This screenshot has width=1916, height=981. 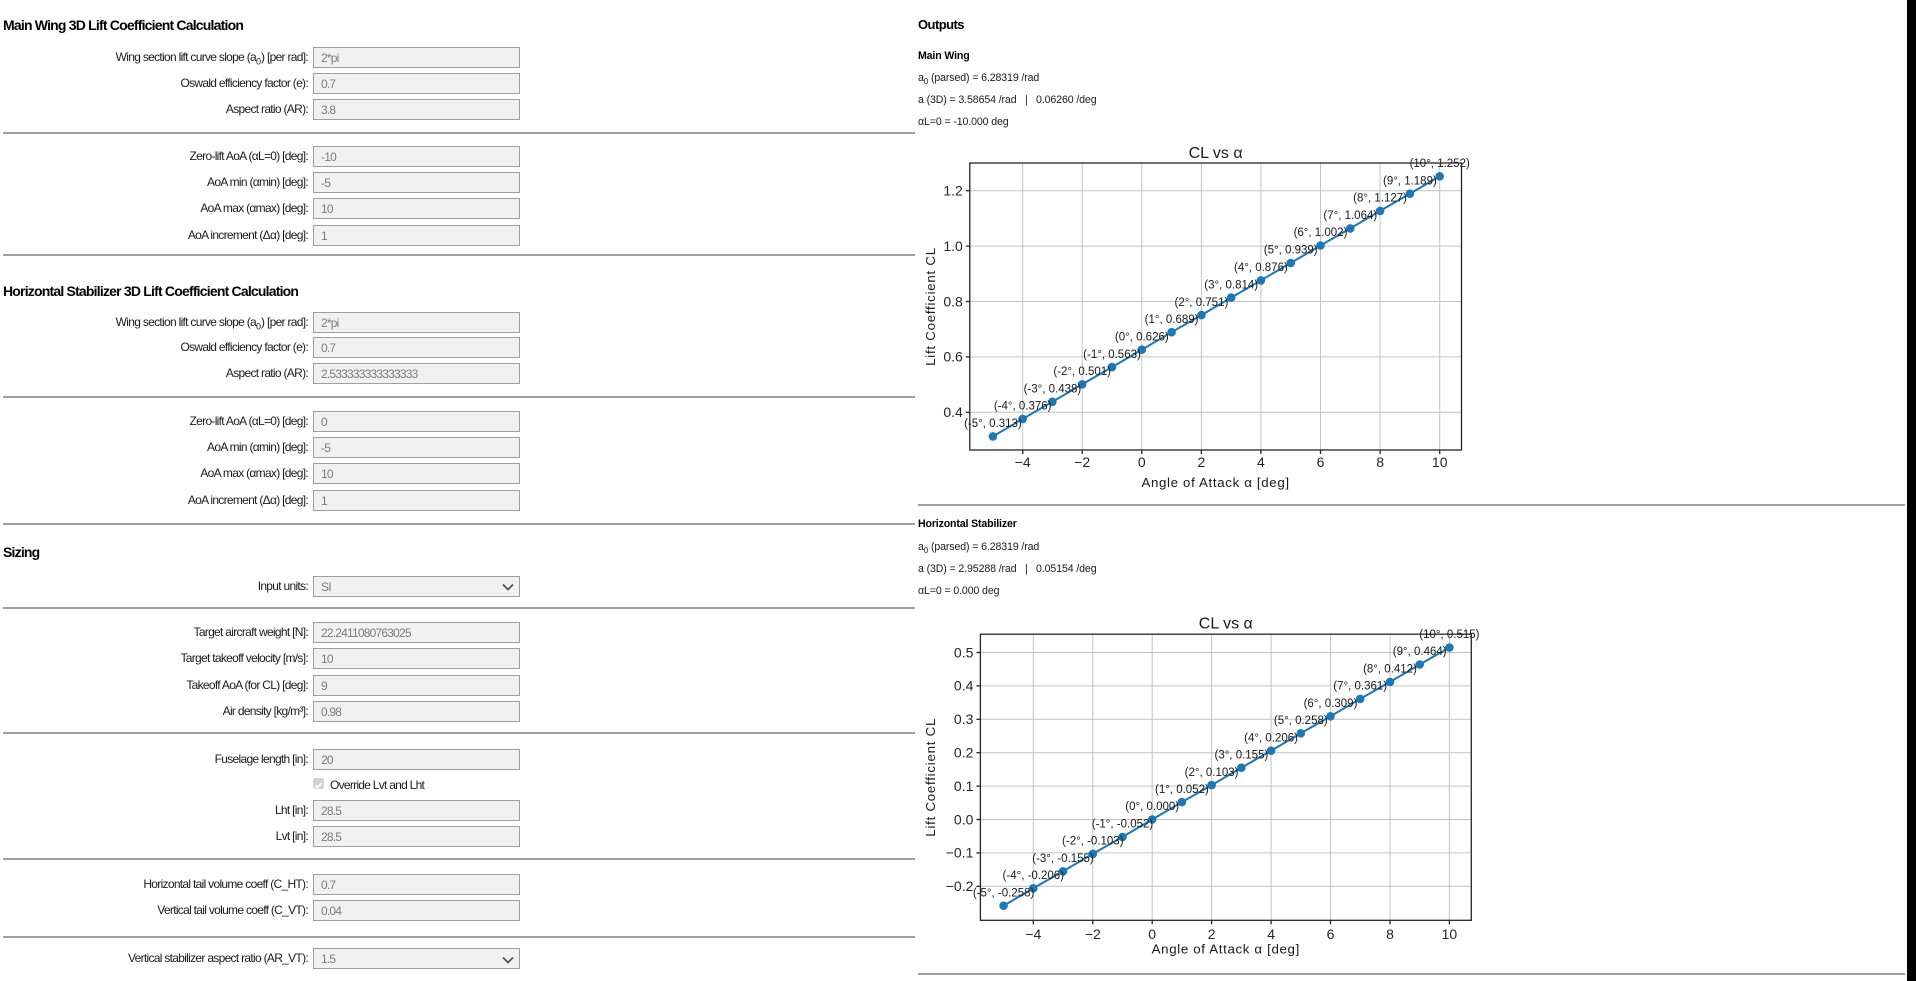 What do you see at coordinates (1152, 807) in the screenshot?
I see `svg-text: (0°, 0.000)` at bounding box center [1152, 807].